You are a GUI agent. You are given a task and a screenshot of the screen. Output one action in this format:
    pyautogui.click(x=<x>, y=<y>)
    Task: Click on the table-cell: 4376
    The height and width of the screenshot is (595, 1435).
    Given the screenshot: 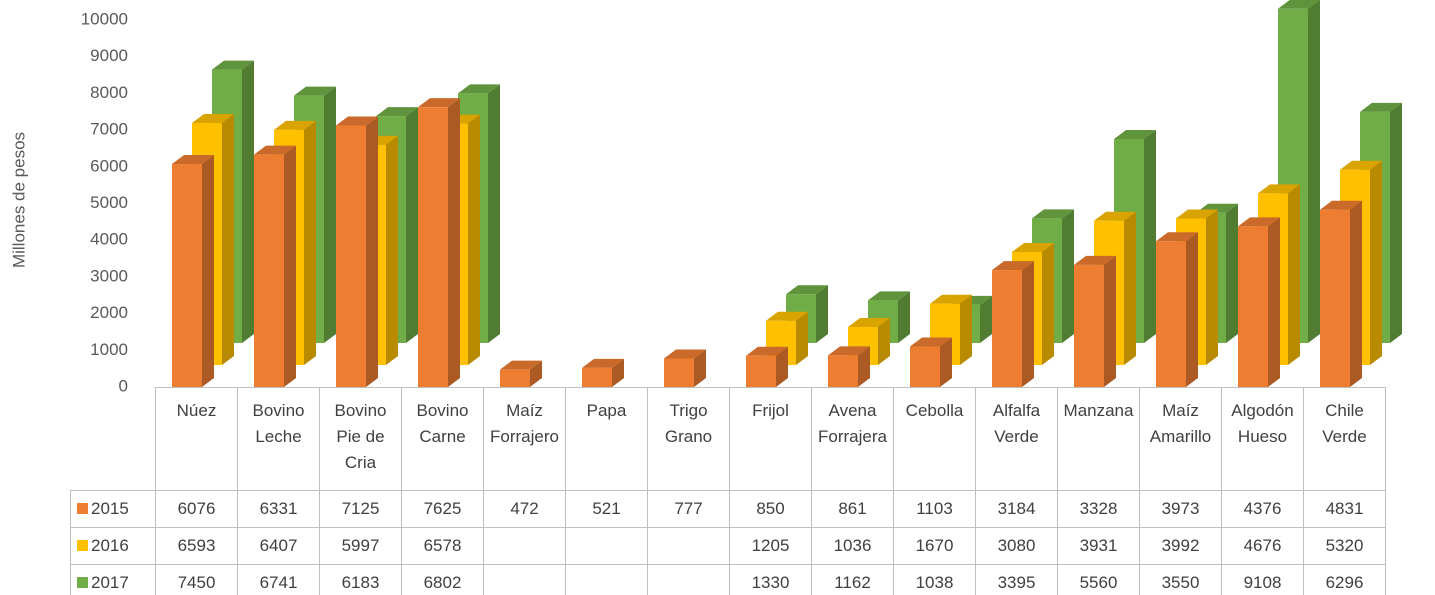 What is the action you would take?
    pyautogui.click(x=1262, y=509)
    